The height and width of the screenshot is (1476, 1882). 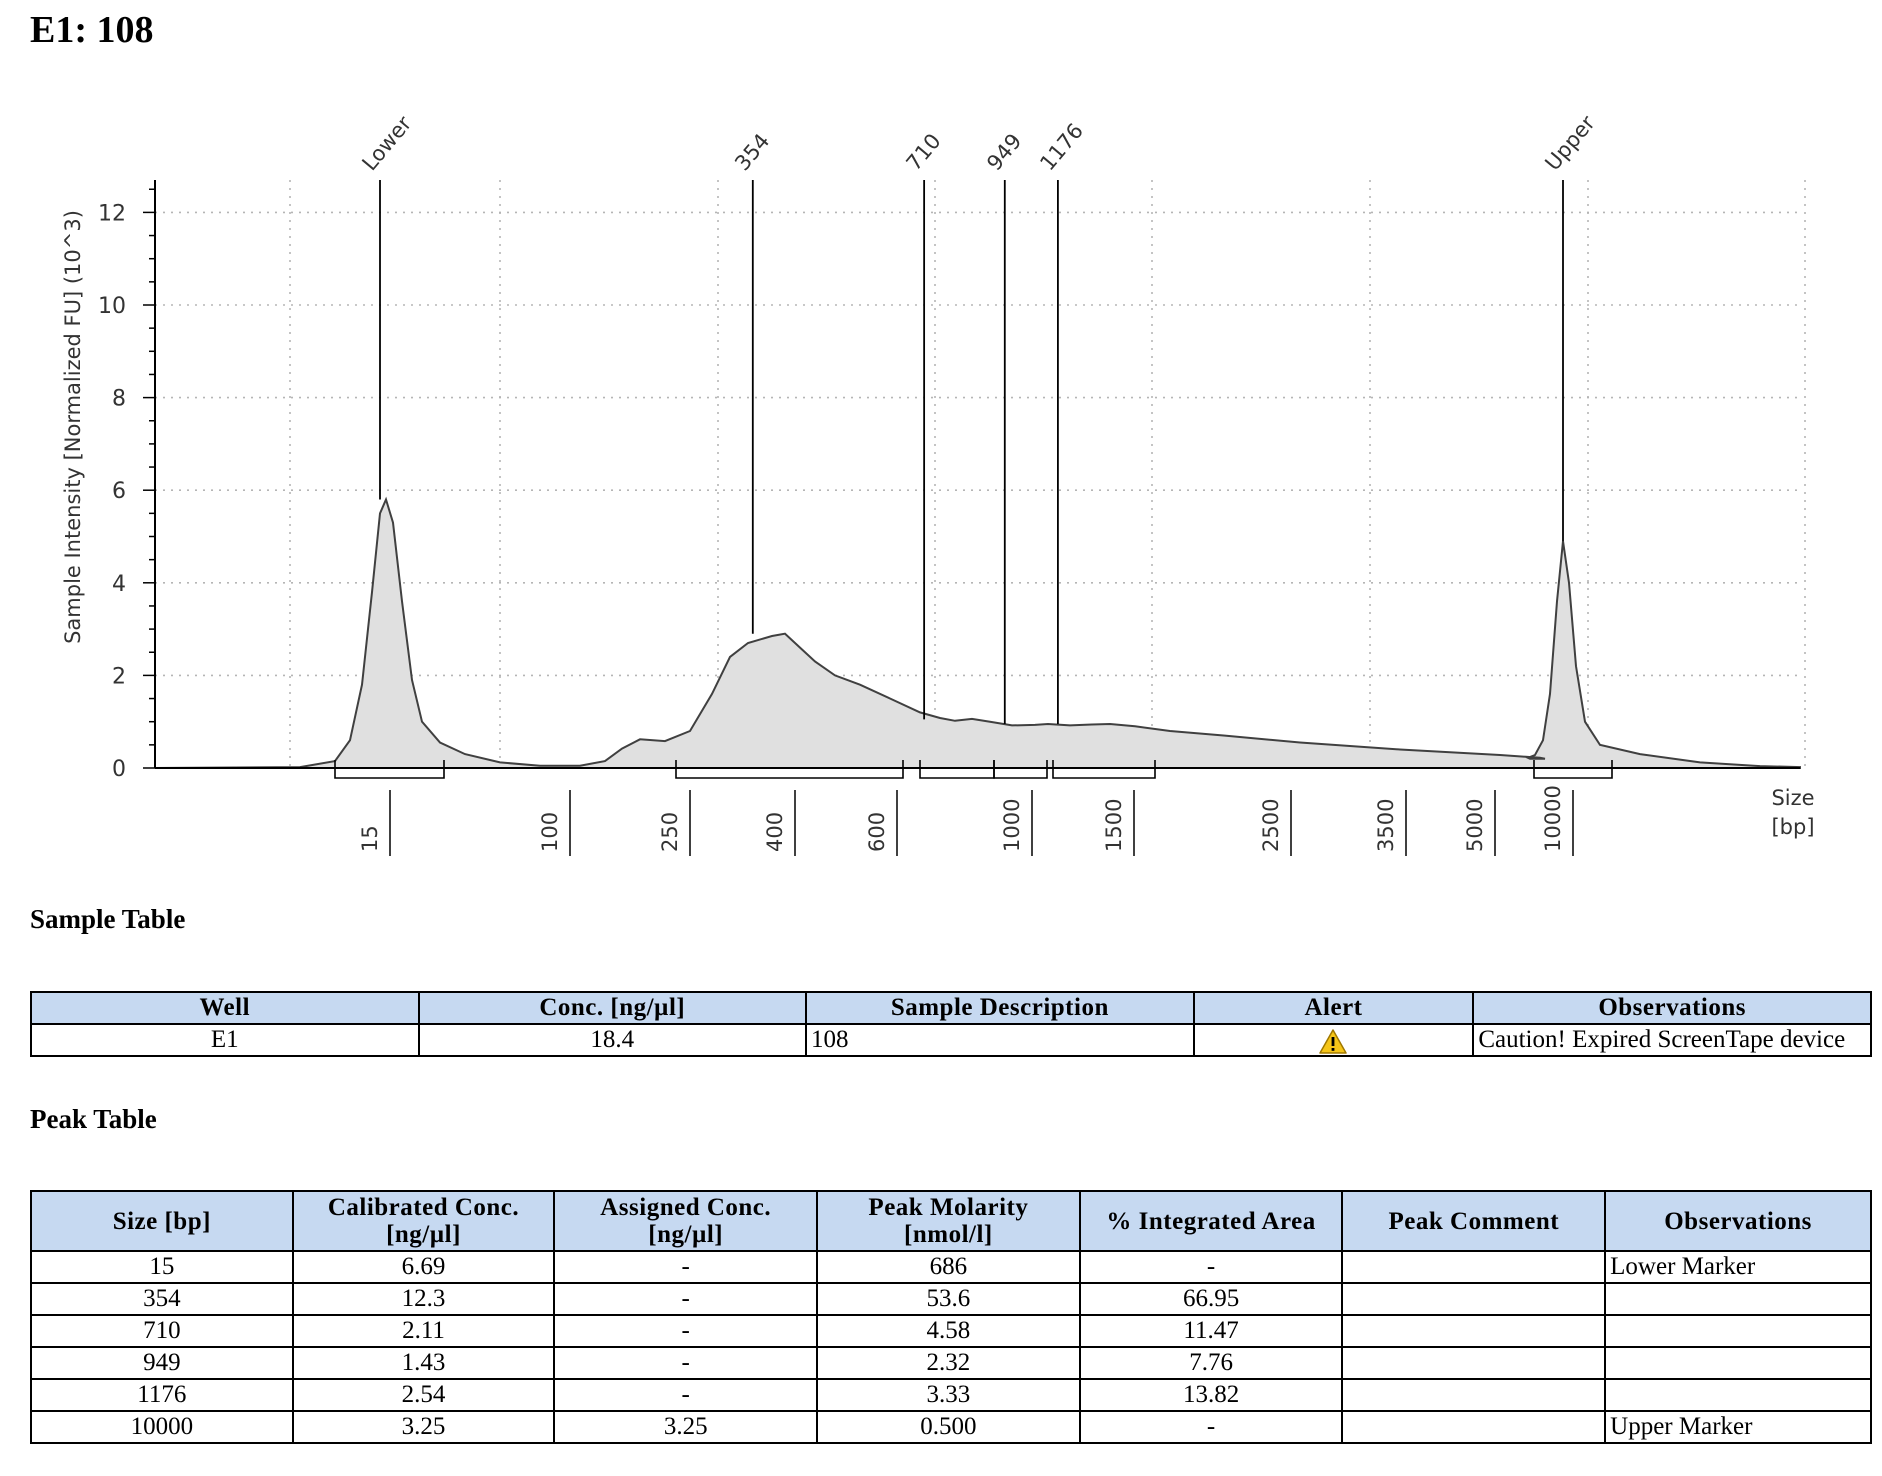 What do you see at coordinates (1004, 152) in the screenshot?
I see `peak-label: 949` at bounding box center [1004, 152].